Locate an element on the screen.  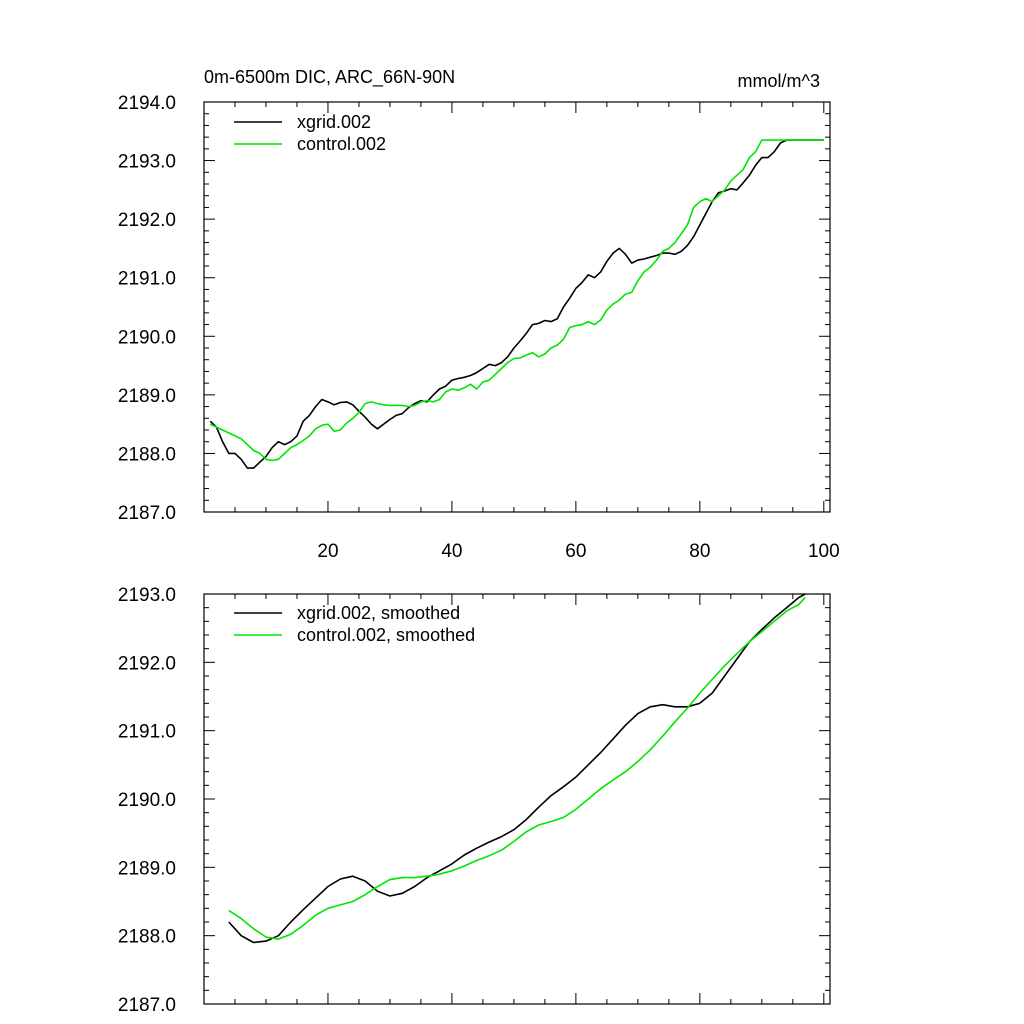
legend-top: xgrid.002 control.002 is located at coordinates (310, 133).